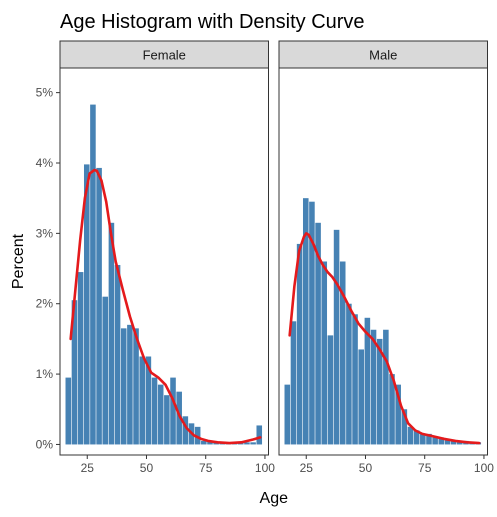  What do you see at coordinates (45, 304) in the screenshot?
I see `y-tick-label-2: 2%` at bounding box center [45, 304].